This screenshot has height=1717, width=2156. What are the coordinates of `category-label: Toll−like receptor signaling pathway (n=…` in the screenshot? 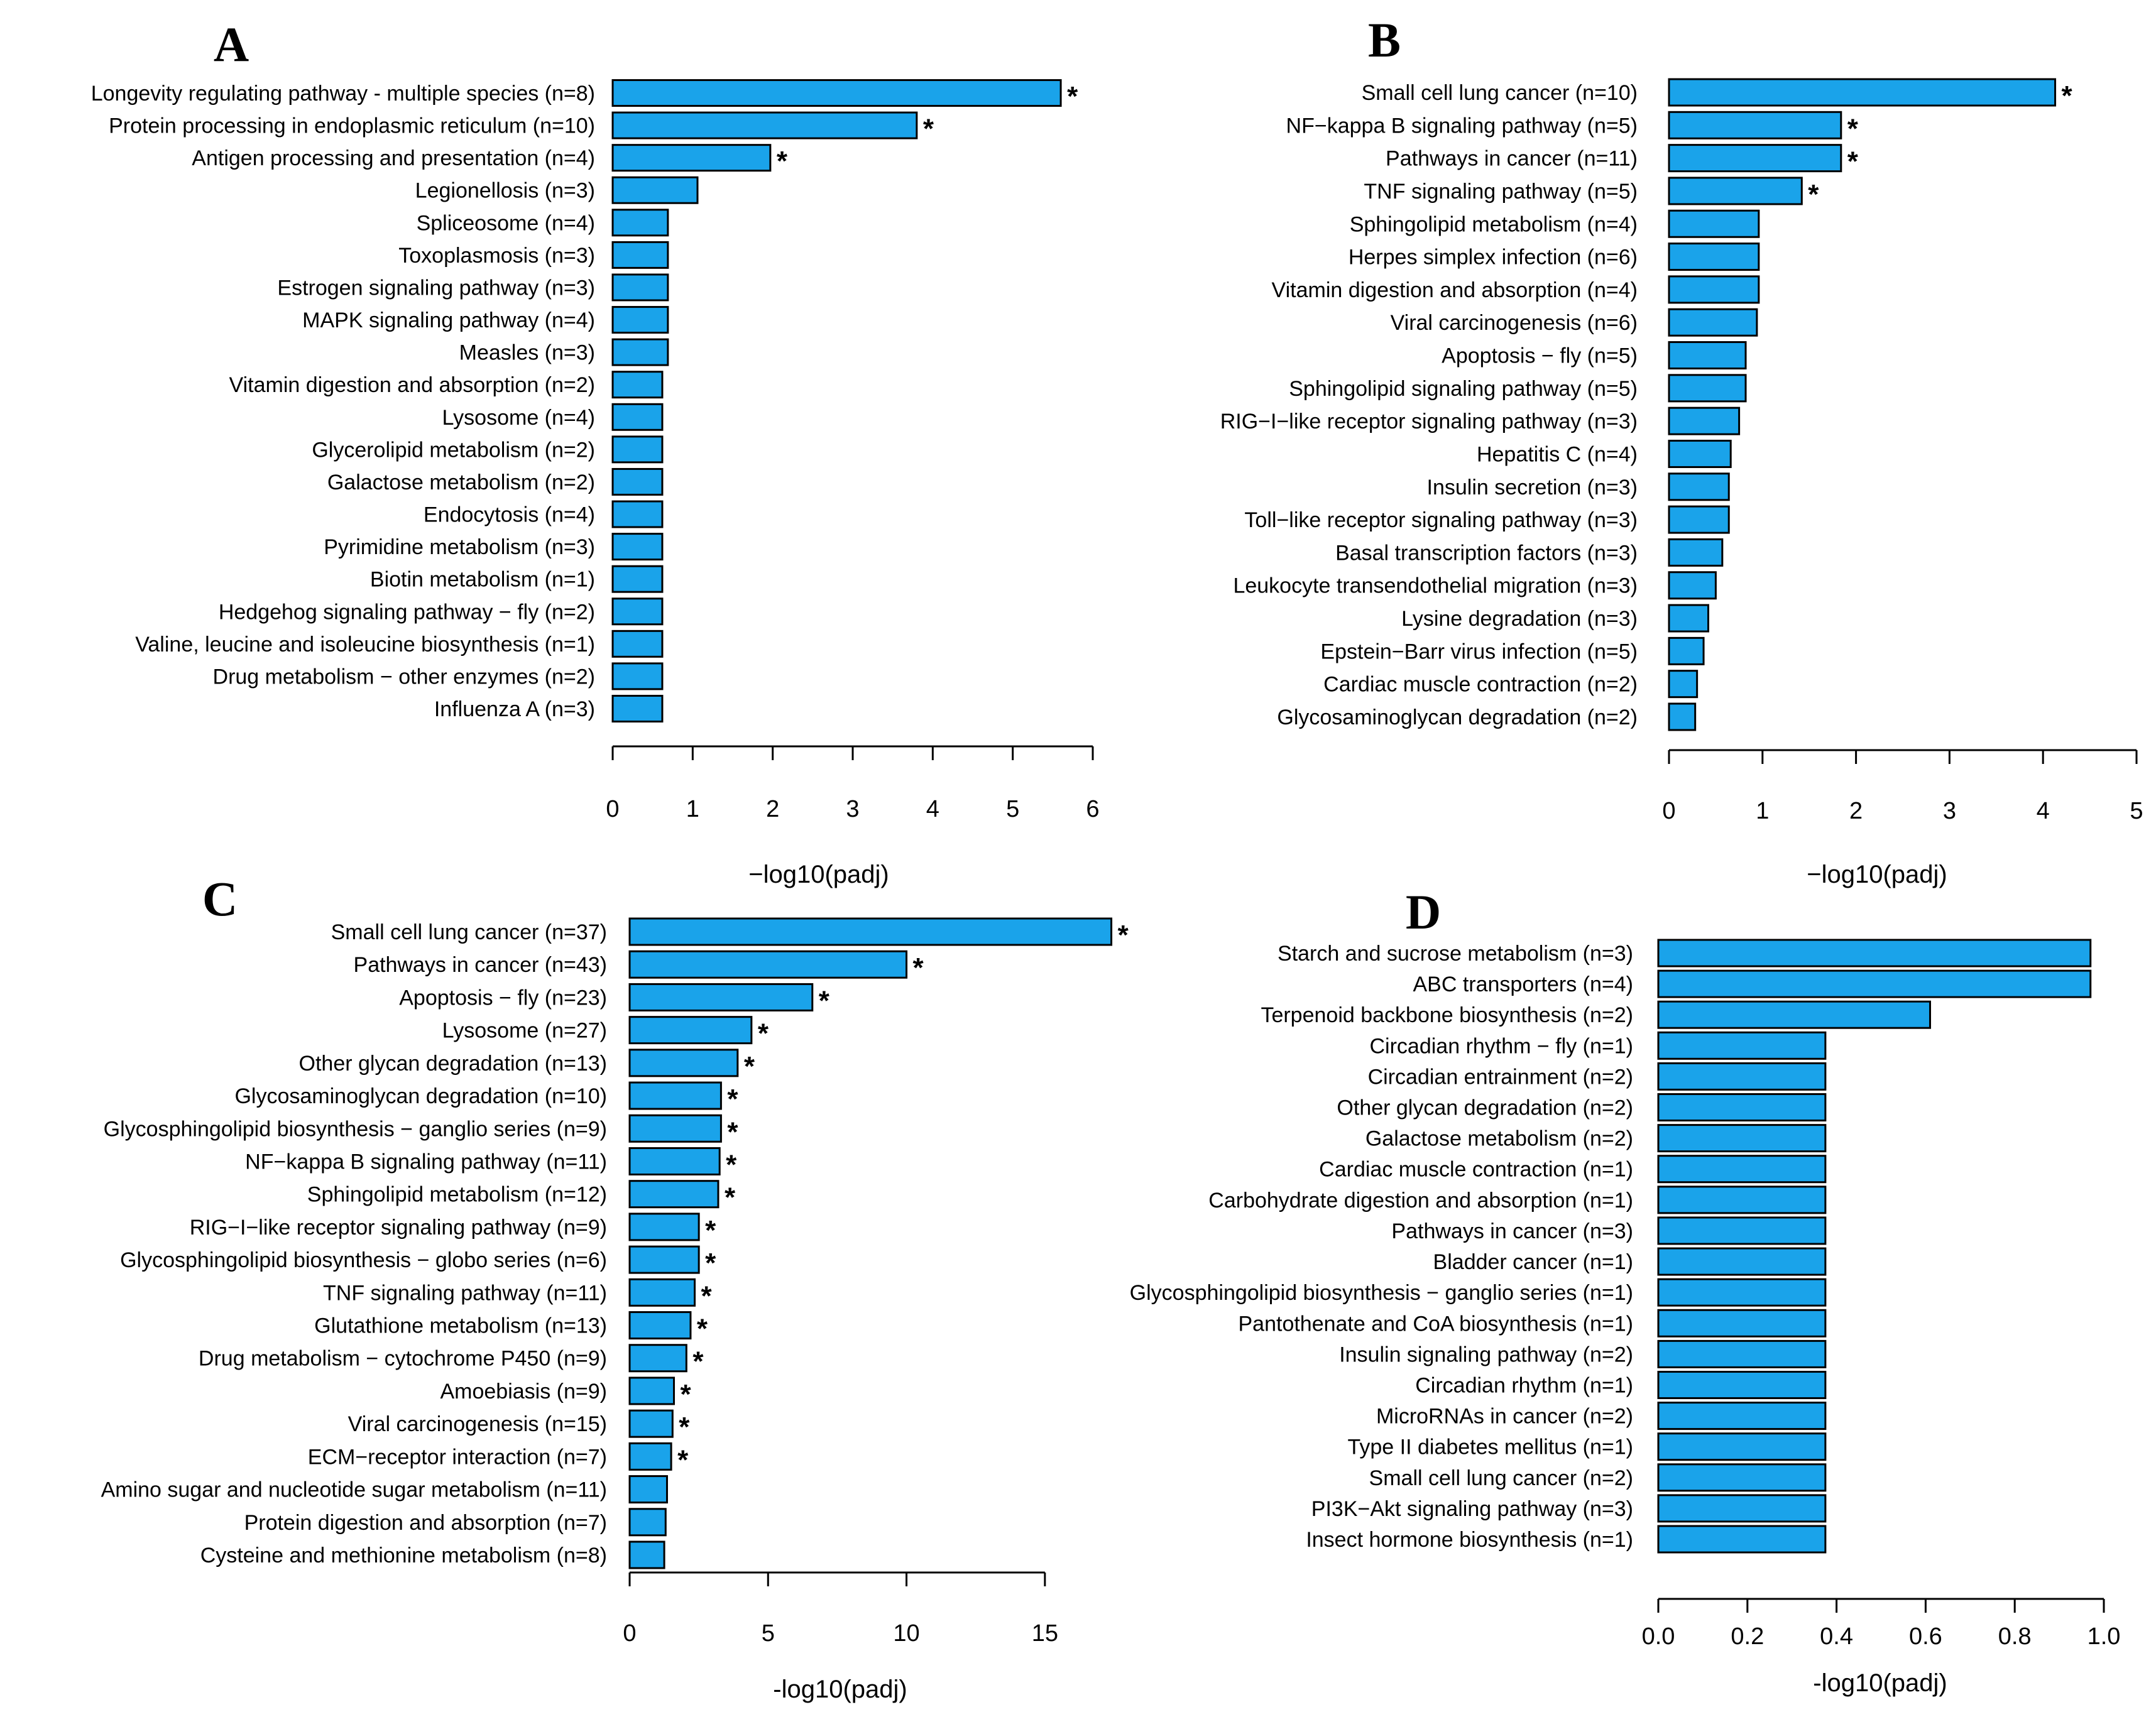 It's located at (1441, 520).